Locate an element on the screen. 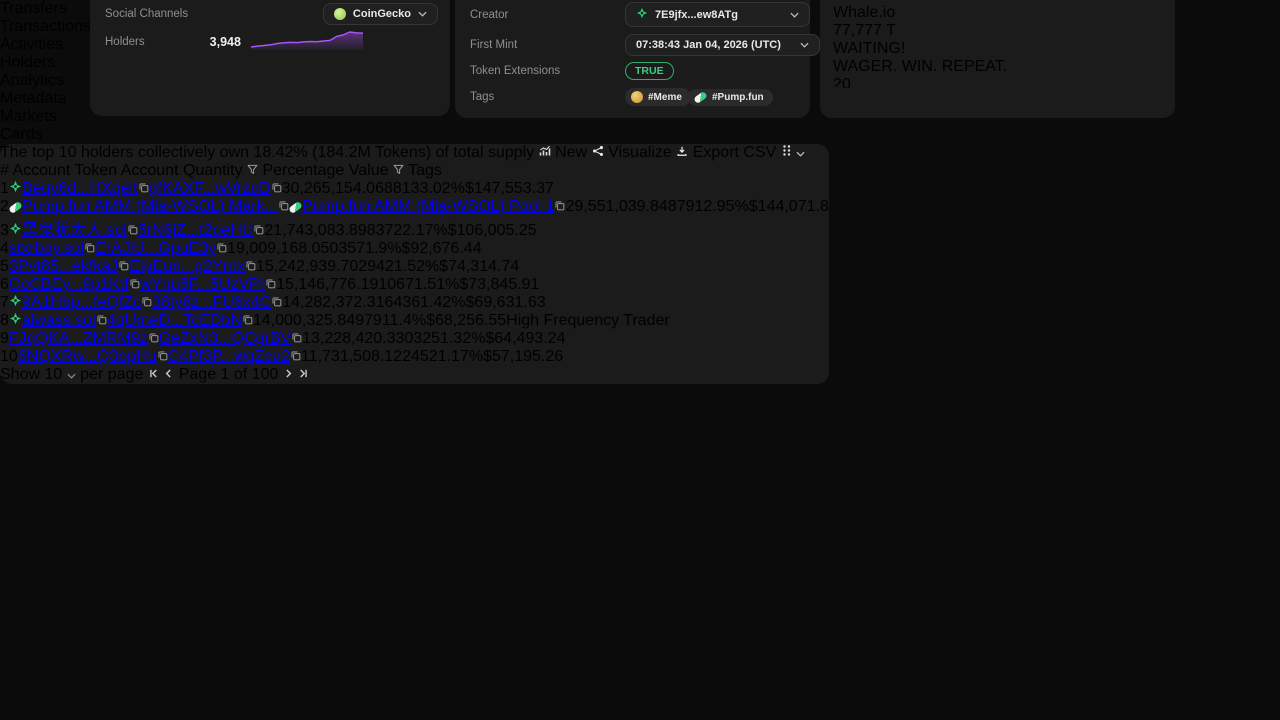  token-account-link: ErAJiU...GpuE3y is located at coordinates (156, 248).